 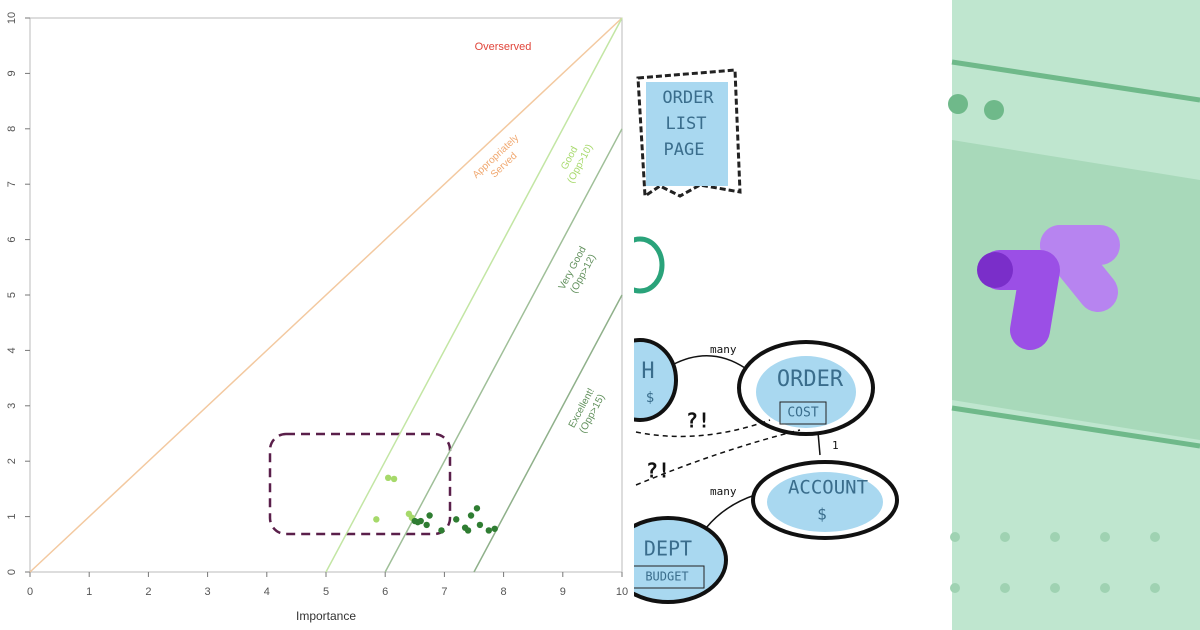 What do you see at coordinates (12, 184) in the screenshot?
I see `y-tick-label: 7` at bounding box center [12, 184].